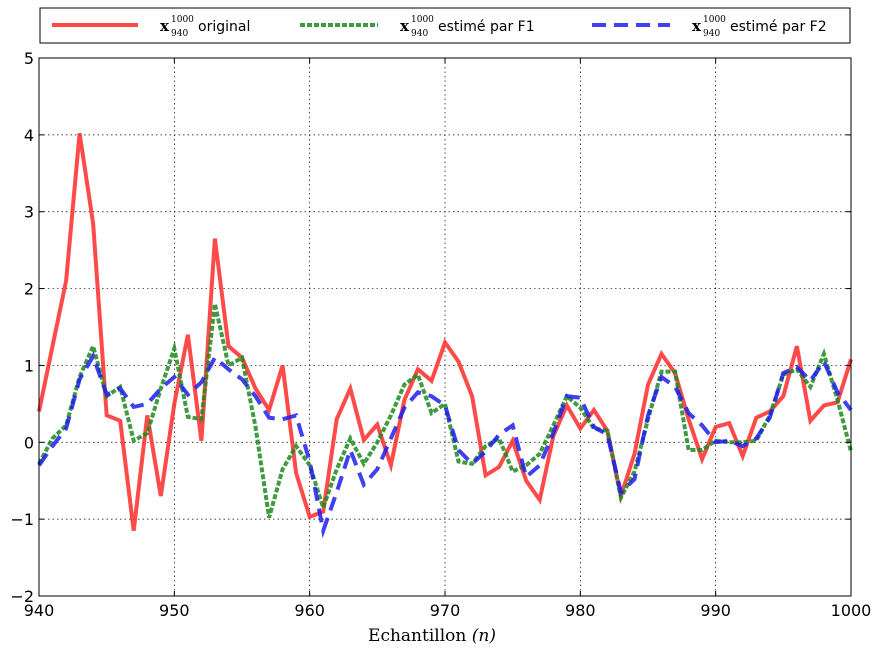 The image size is (881, 648). Describe the element at coordinates (484, 636) in the screenshot. I see `x-axis-label-var: (n)` at that location.